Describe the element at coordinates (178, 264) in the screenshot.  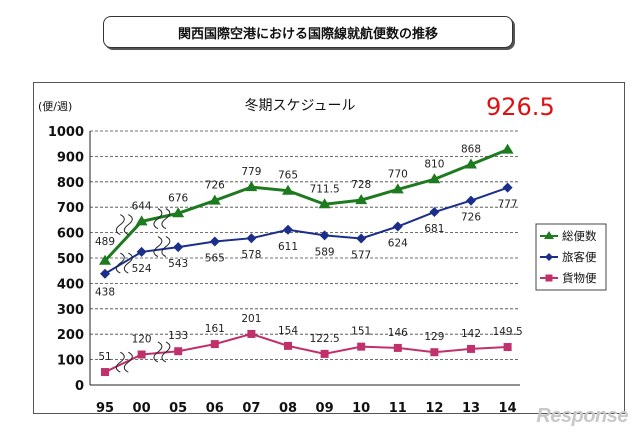
I see `data-label: 543` at that location.